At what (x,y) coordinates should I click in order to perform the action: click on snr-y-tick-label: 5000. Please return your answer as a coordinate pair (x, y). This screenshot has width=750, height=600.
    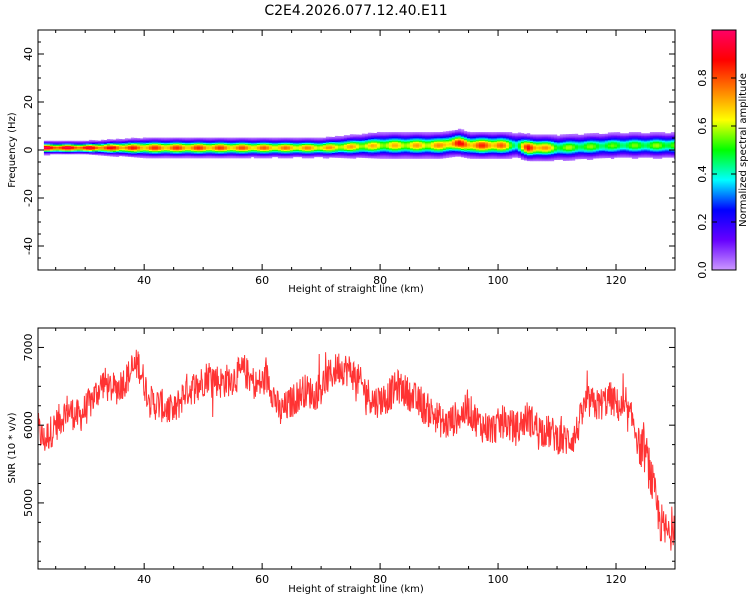
    Looking at the image, I should click on (28, 503).